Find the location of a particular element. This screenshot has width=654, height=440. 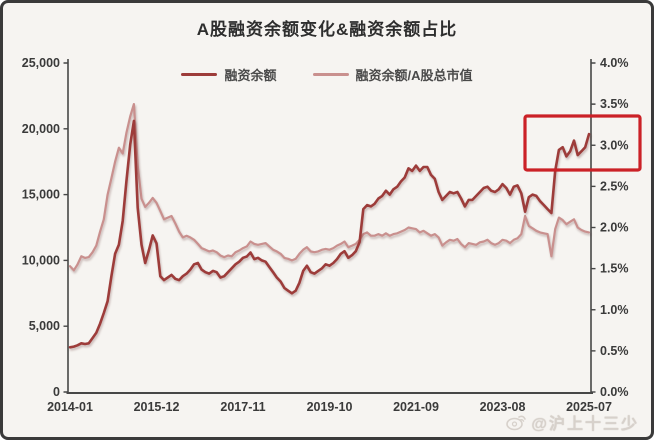

chart-title: A股融资余额变化&融资余额占比 is located at coordinates (327, 29).